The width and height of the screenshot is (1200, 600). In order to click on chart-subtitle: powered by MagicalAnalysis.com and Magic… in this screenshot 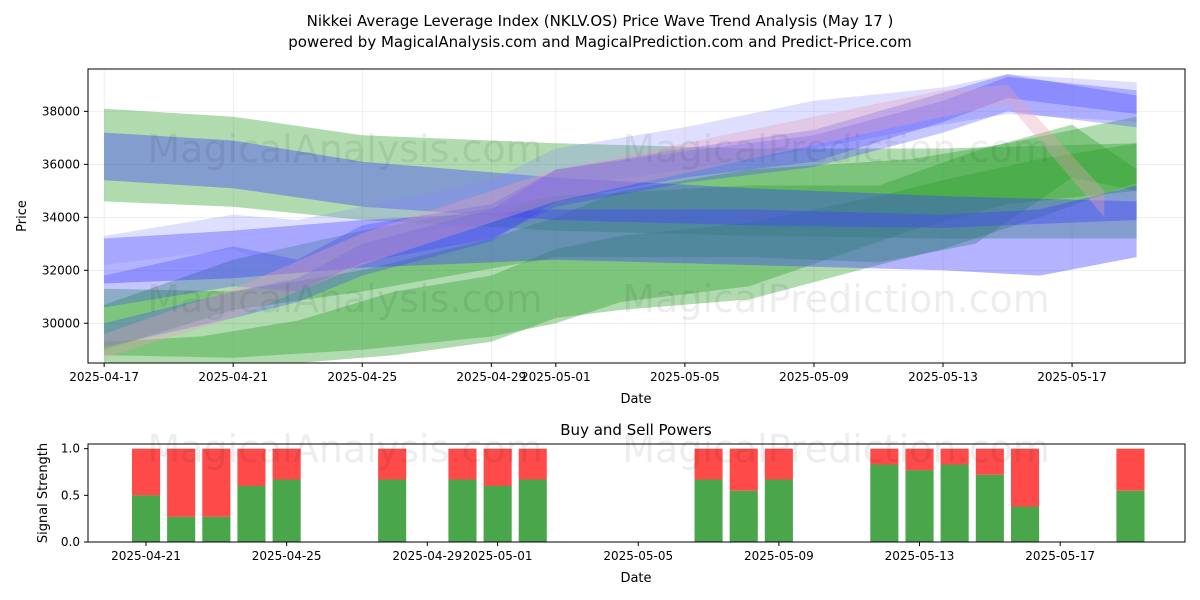, I will do `click(600, 42)`.